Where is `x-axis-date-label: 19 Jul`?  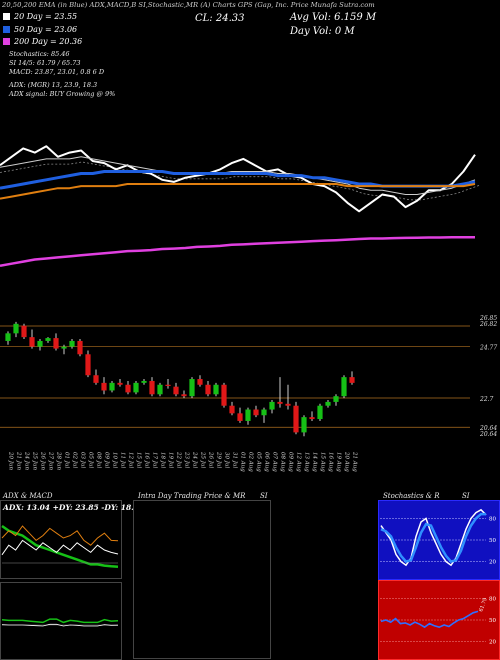
x-axis-date-label: 19 Jul is located at coordinates (171, 460).